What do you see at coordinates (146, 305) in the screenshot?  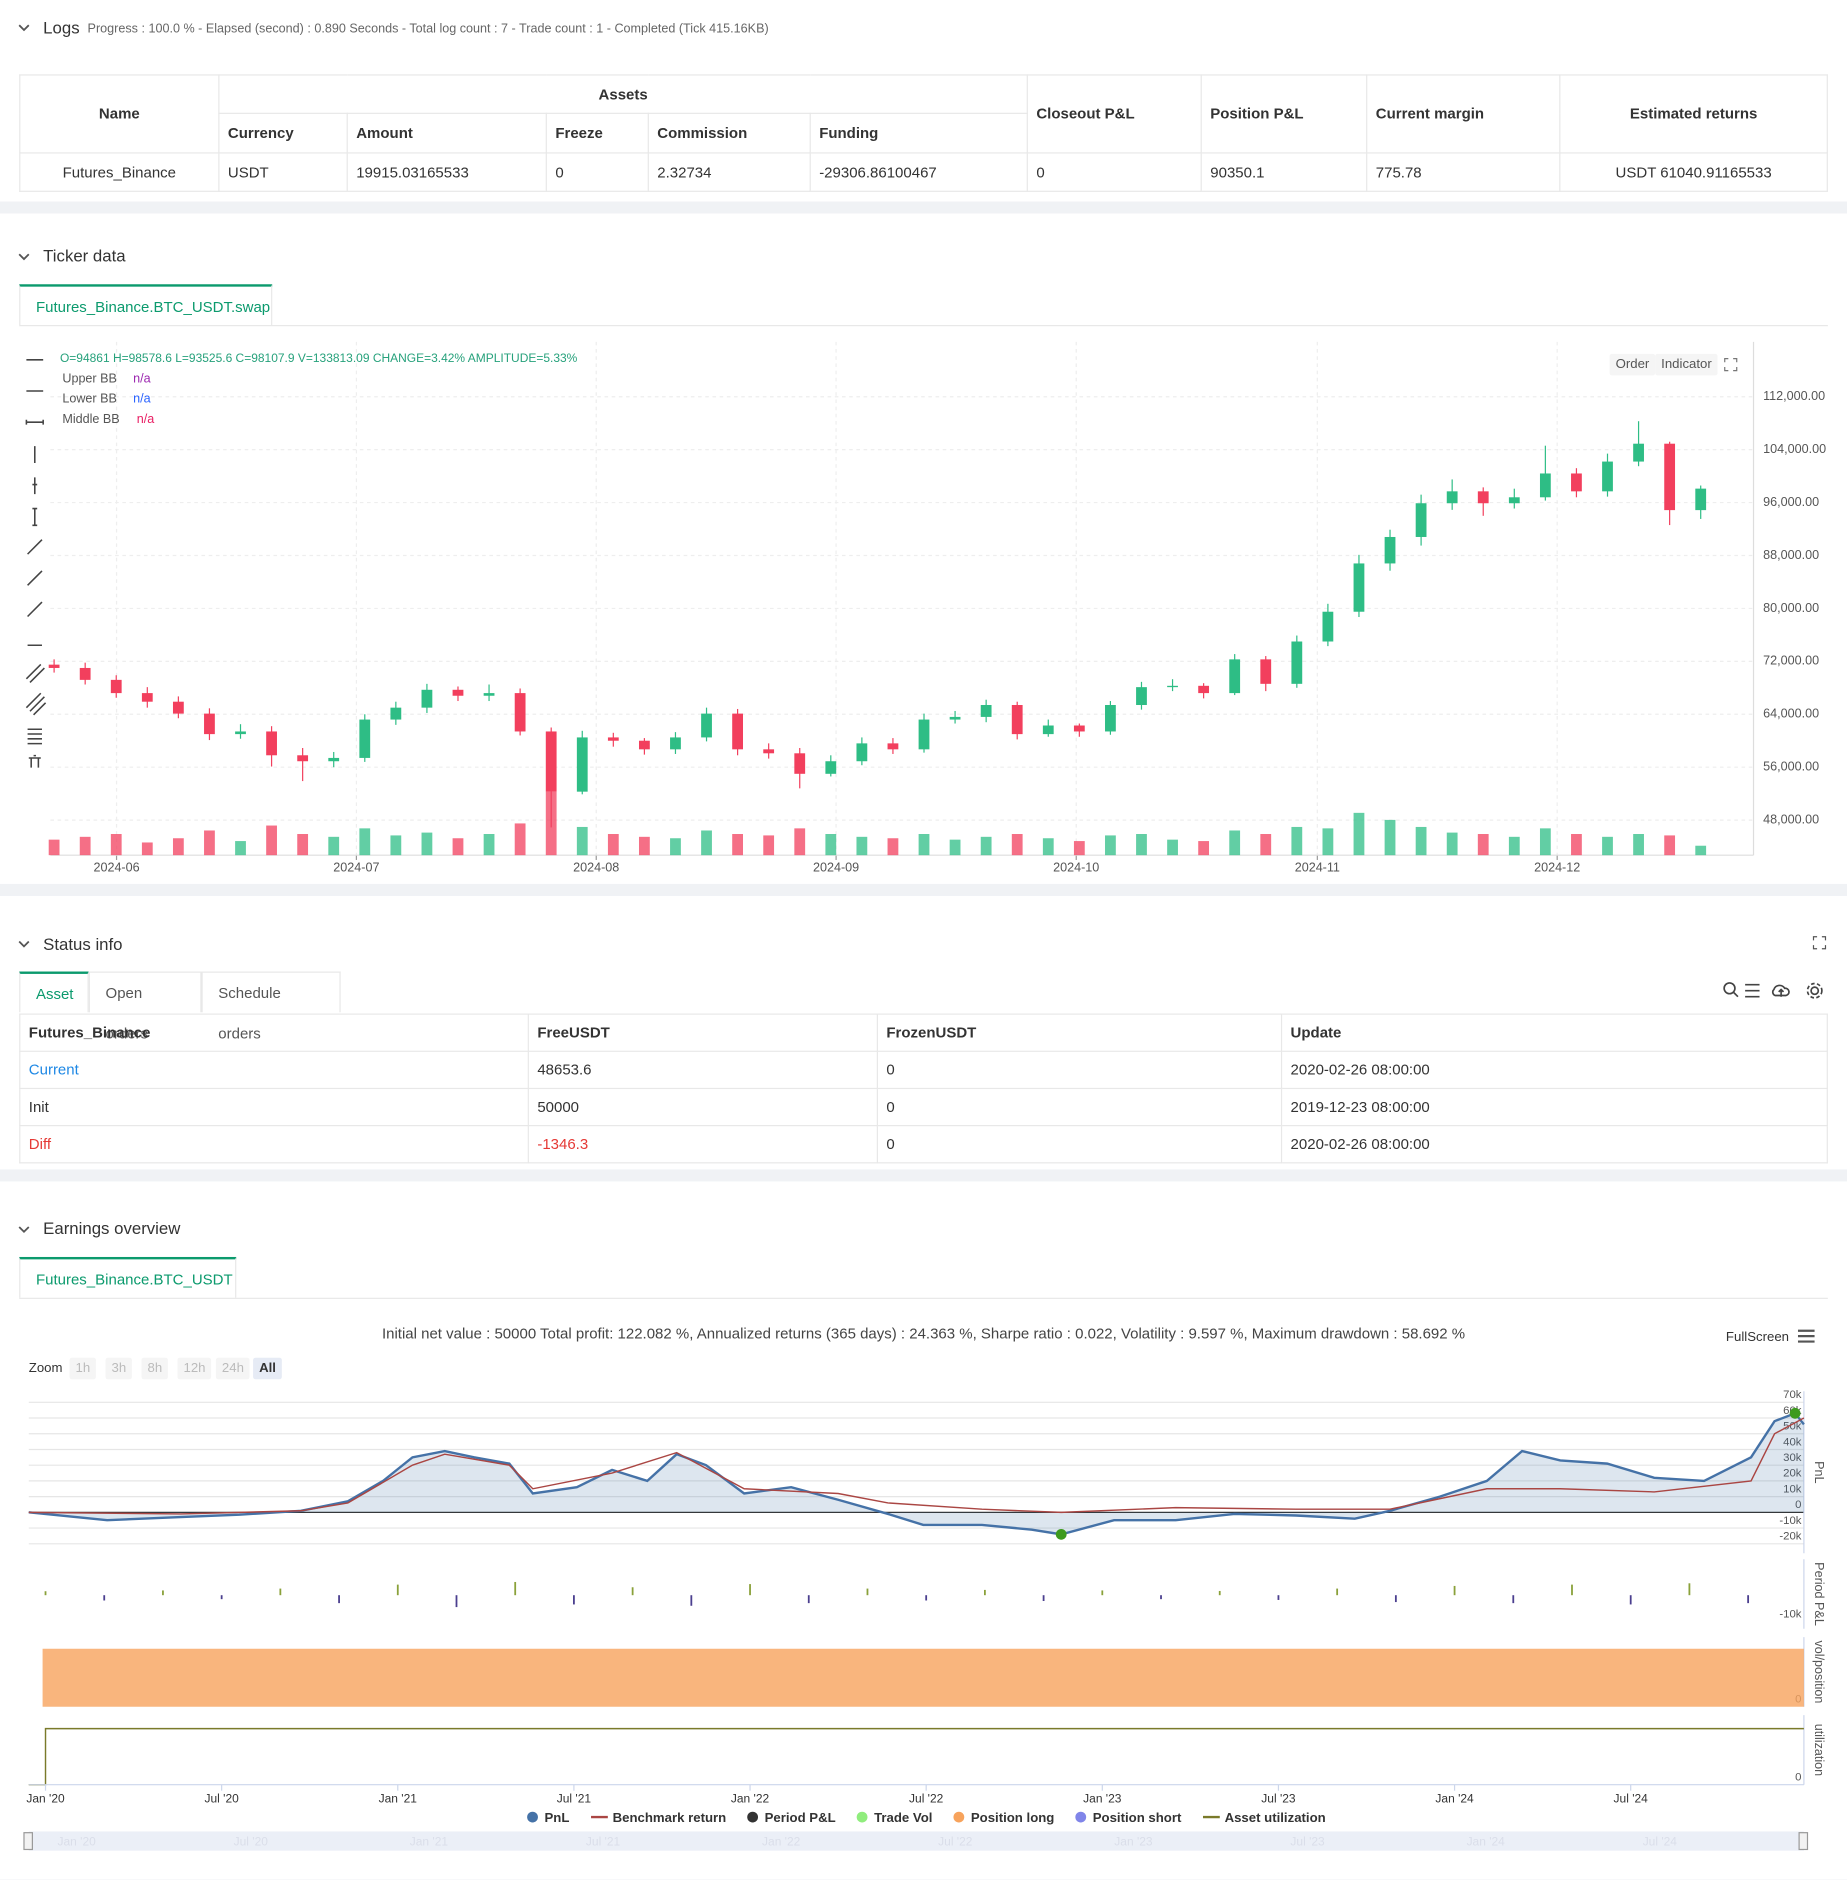 I see `tab: Futures_Binance.BTC_USDT.swap` at bounding box center [146, 305].